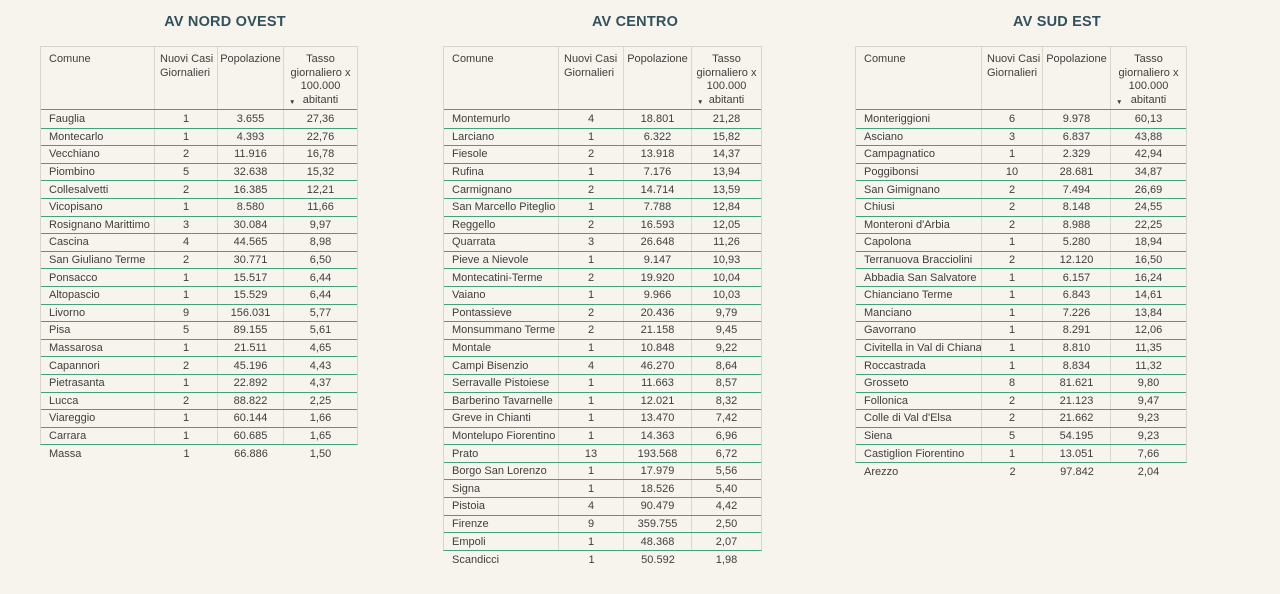  I want to click on comune-cell: Vecchiano, so click(98, 154).